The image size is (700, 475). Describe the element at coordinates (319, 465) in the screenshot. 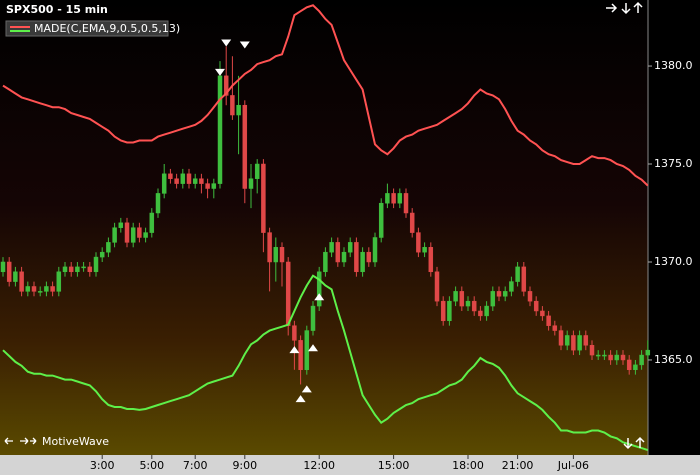

I see `x-tick-label: 12:00` at that location.